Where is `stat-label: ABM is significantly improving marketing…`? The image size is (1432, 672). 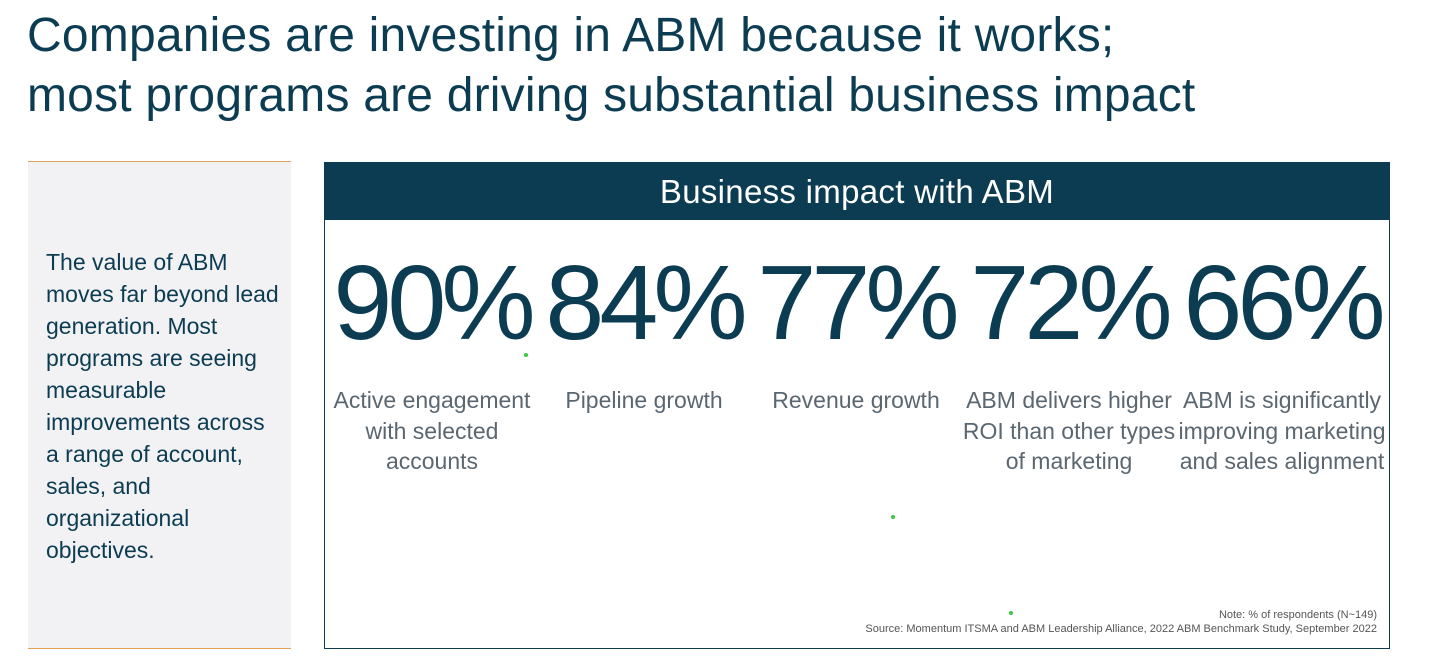
stat-label: ABM is significantly improving marketing… is located at coordinates (1282, 430).